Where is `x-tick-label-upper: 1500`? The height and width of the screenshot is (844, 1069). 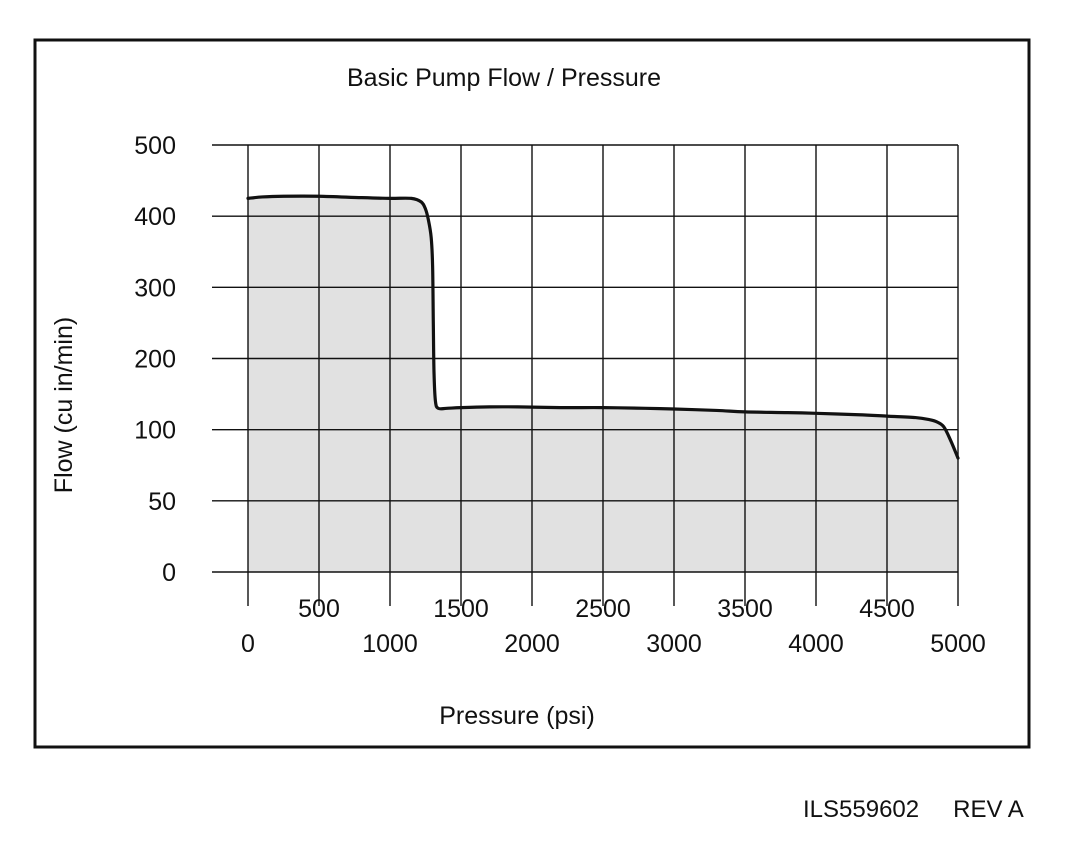 x-tick-label-upper: 1500 is located at coordinates (461, 609).